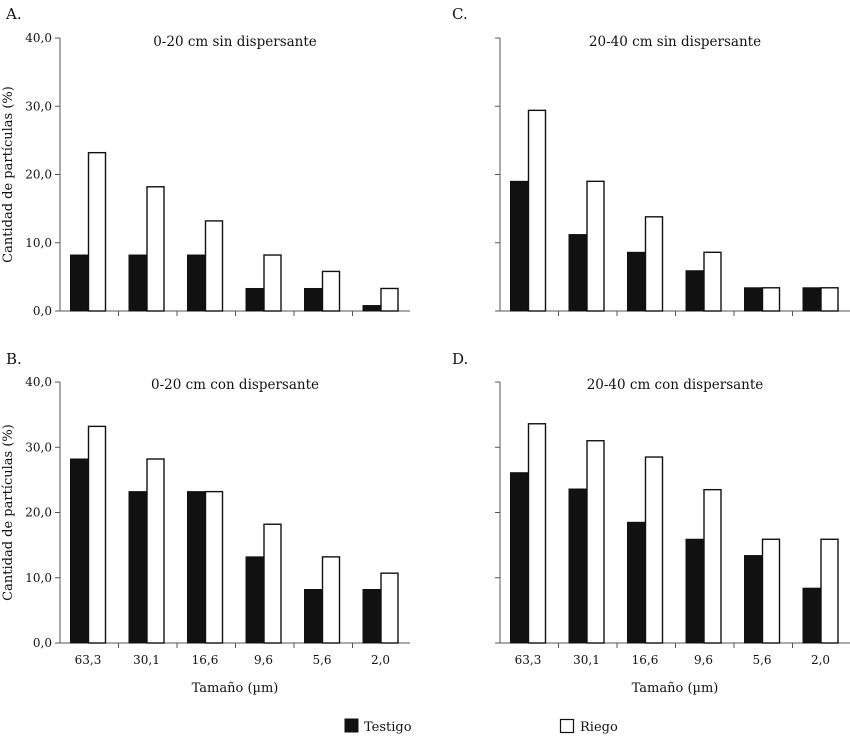 Image resolution: width=850 pixels, height=737 pixels. I want to click on chart-title: 20-40 cm sin dispersante, so click(675, 42).